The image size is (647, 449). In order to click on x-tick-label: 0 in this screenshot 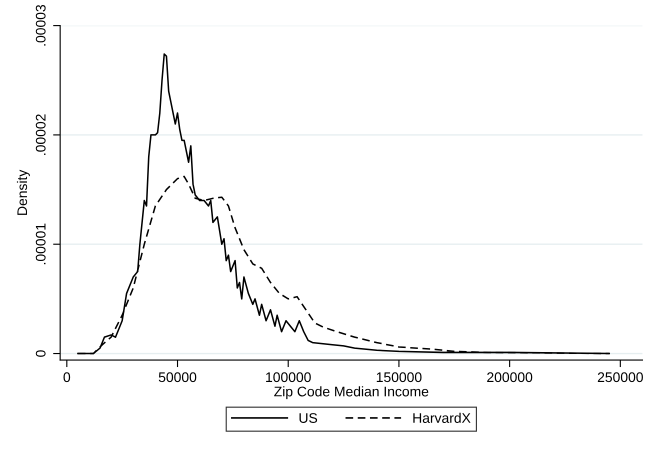, I will do `click(66, 377)`.